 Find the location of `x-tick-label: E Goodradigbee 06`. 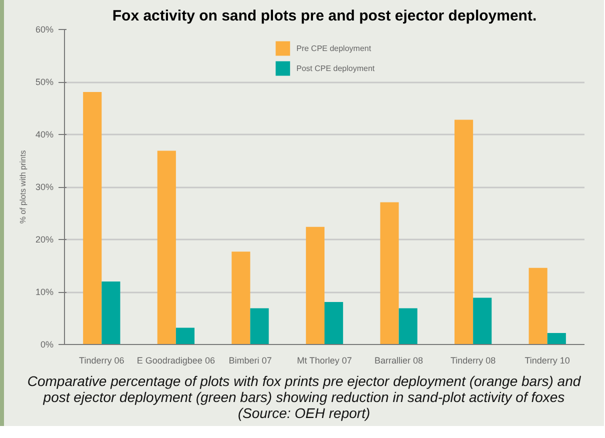

x-tick-label: E Goodradigbee 06 is located at coordinates (175, 361).